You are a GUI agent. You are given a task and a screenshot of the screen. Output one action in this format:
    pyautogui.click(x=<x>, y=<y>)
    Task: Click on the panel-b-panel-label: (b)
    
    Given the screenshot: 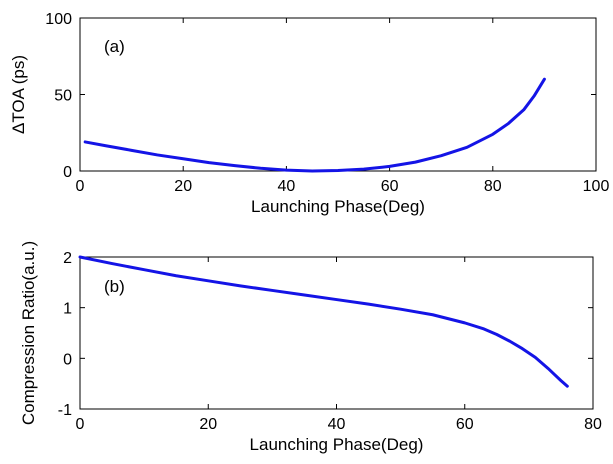 What is the action you would take?
    pyautogui.click(x=114, y=286)
    